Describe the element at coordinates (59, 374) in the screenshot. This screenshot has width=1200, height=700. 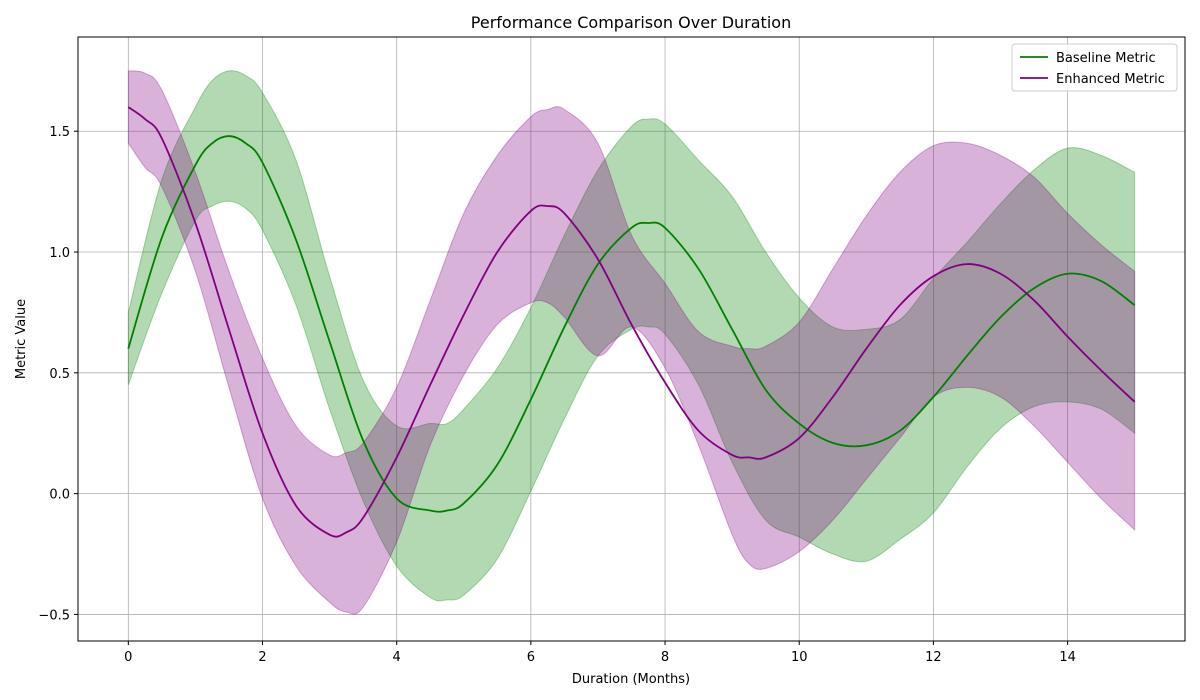
I see `y-tick-label: 0.5` at that location.